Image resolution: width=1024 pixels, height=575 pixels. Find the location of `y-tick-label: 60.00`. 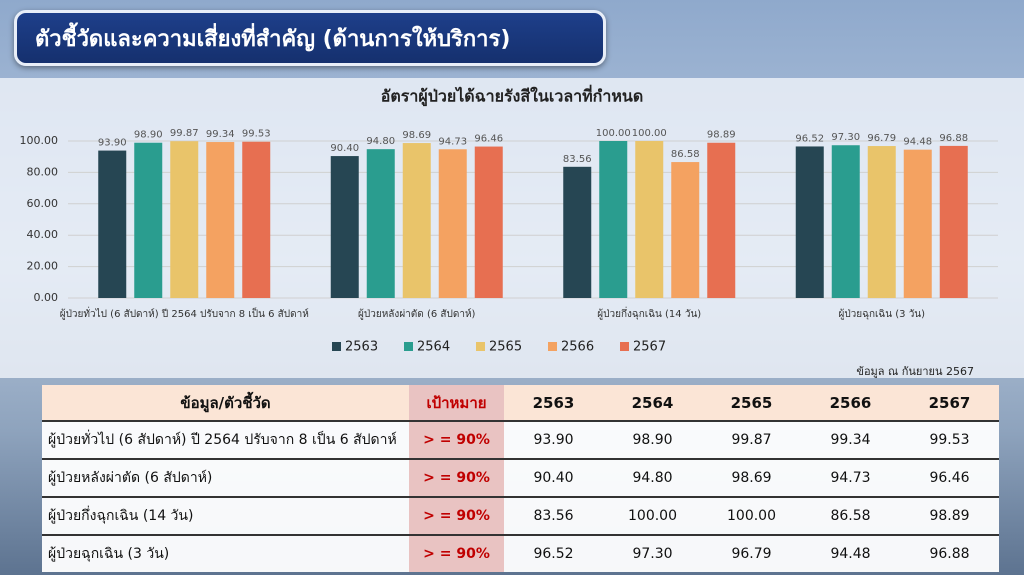

y-tick-label: 60.00 is located at coordinates (43, 203).